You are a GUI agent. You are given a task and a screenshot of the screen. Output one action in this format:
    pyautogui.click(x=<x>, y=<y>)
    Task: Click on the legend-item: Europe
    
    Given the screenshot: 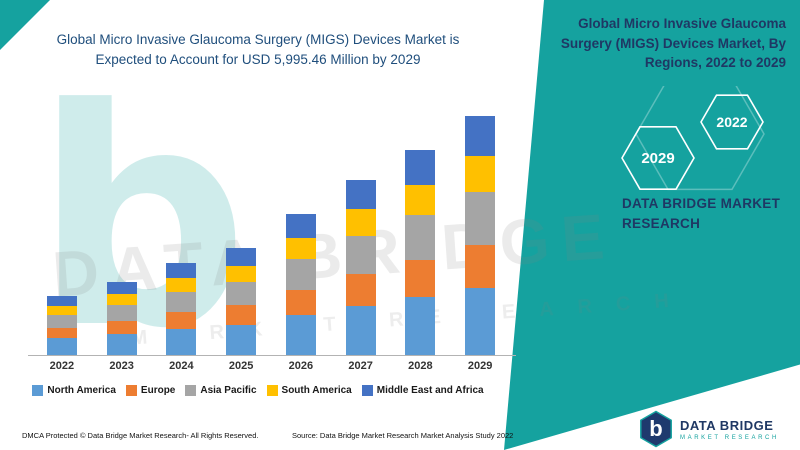 What is the action you would take?
    pyautogui.click(x=150, y=390)
    